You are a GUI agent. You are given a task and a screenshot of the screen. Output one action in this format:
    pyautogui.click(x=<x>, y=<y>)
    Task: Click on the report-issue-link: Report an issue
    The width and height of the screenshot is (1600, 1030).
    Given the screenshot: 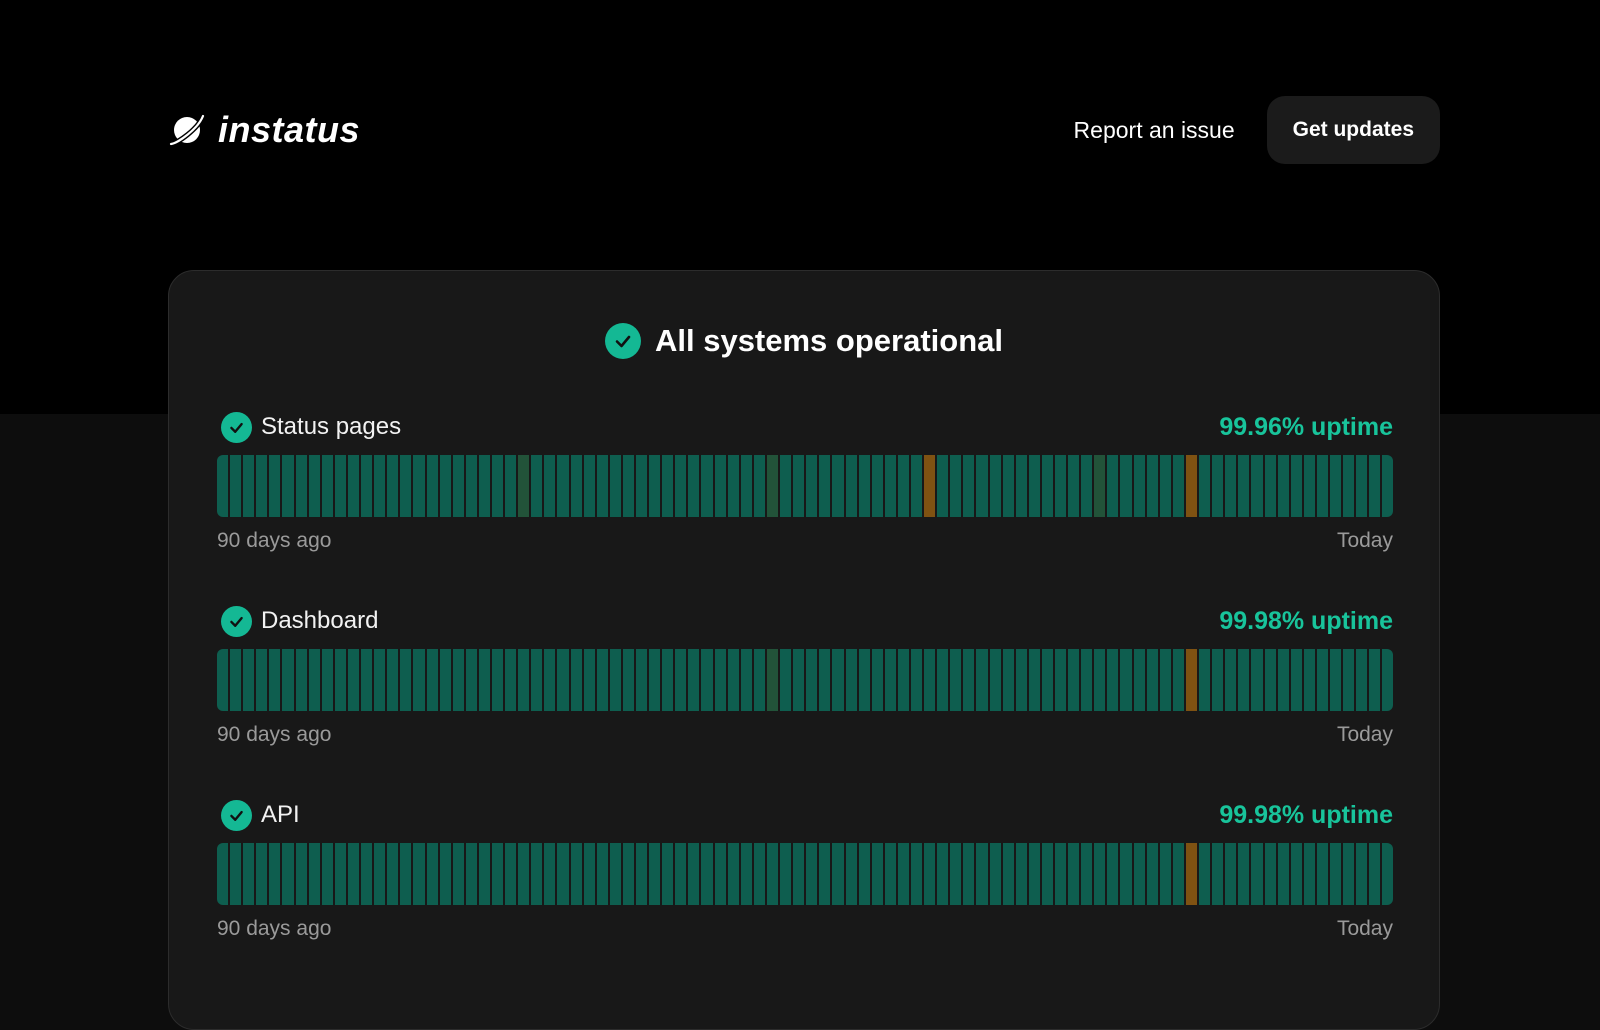 What is the action you would take?
    pyautogui.click(x=1154, y=129)
    